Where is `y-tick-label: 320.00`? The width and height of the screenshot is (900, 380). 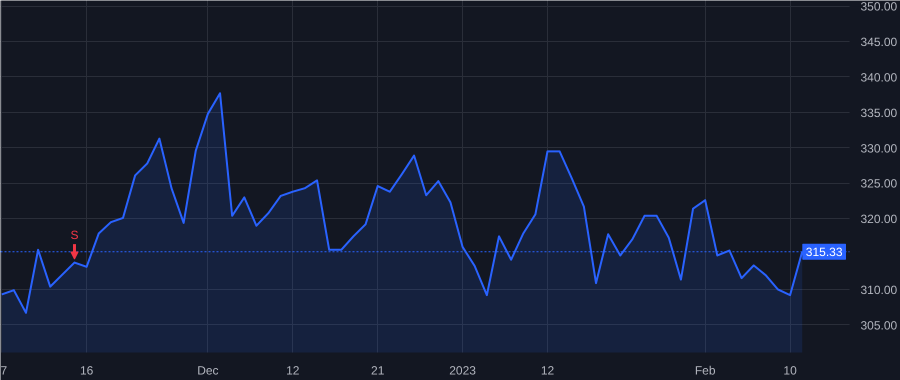 y-tick-label: 320.00 is located at coordinates (879, 219).